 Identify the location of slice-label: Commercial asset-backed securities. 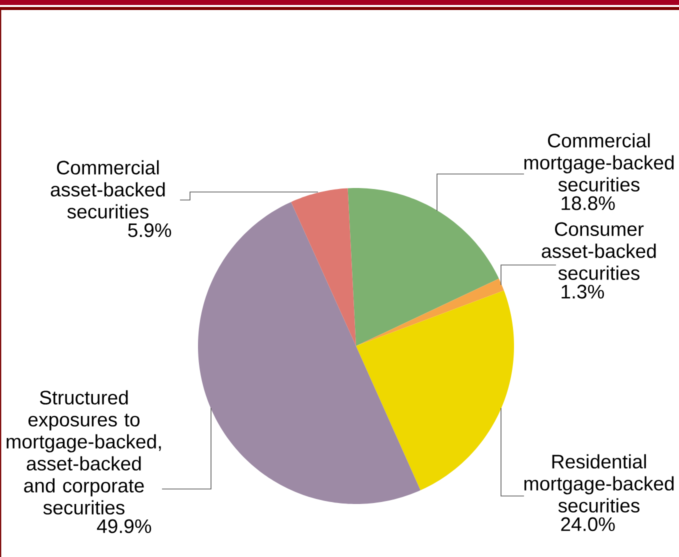
(107, 189).